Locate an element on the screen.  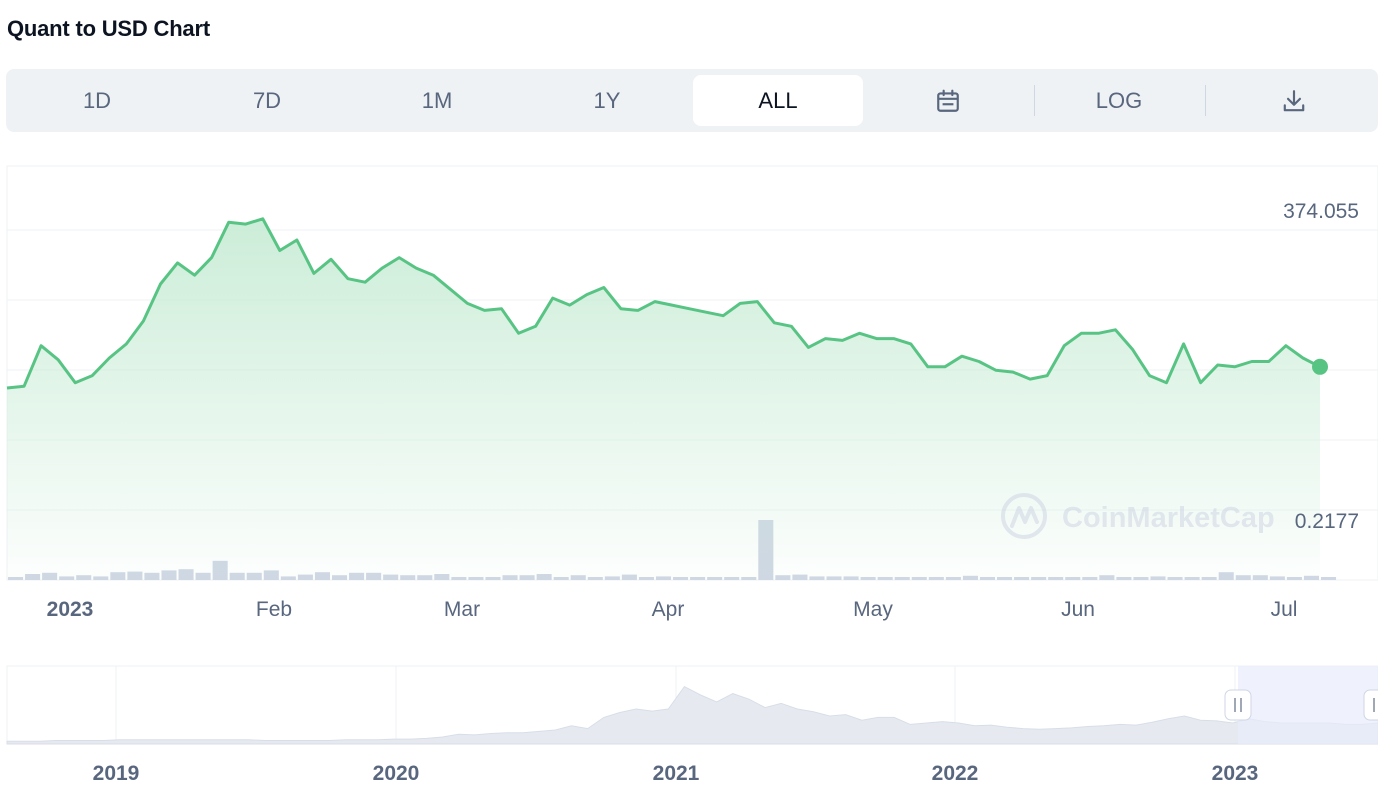
coinmarketcap-logo-icon is located at coordinates (1024, 516).